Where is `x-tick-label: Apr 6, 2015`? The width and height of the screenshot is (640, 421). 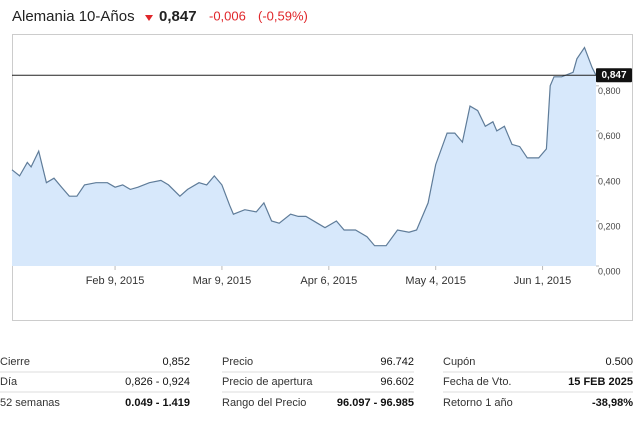
x-tick-label: Apr 6, 2015 is located at coordinates (328, 281).